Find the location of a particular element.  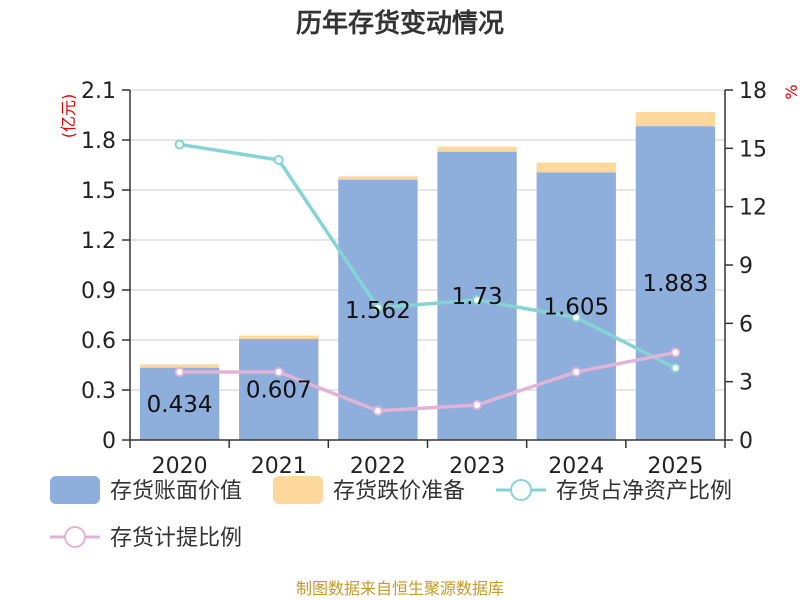

right-tick-label: 9 is located at coordinates (746, 266).